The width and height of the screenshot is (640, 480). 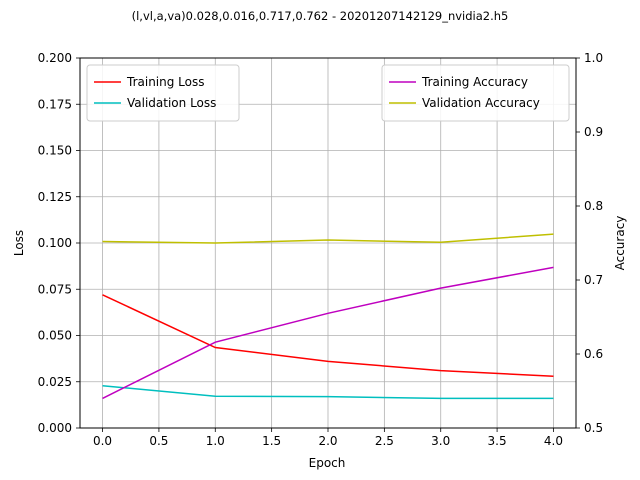 I want to click on legend-label: Validation Loss, so click(x=171, y=103).